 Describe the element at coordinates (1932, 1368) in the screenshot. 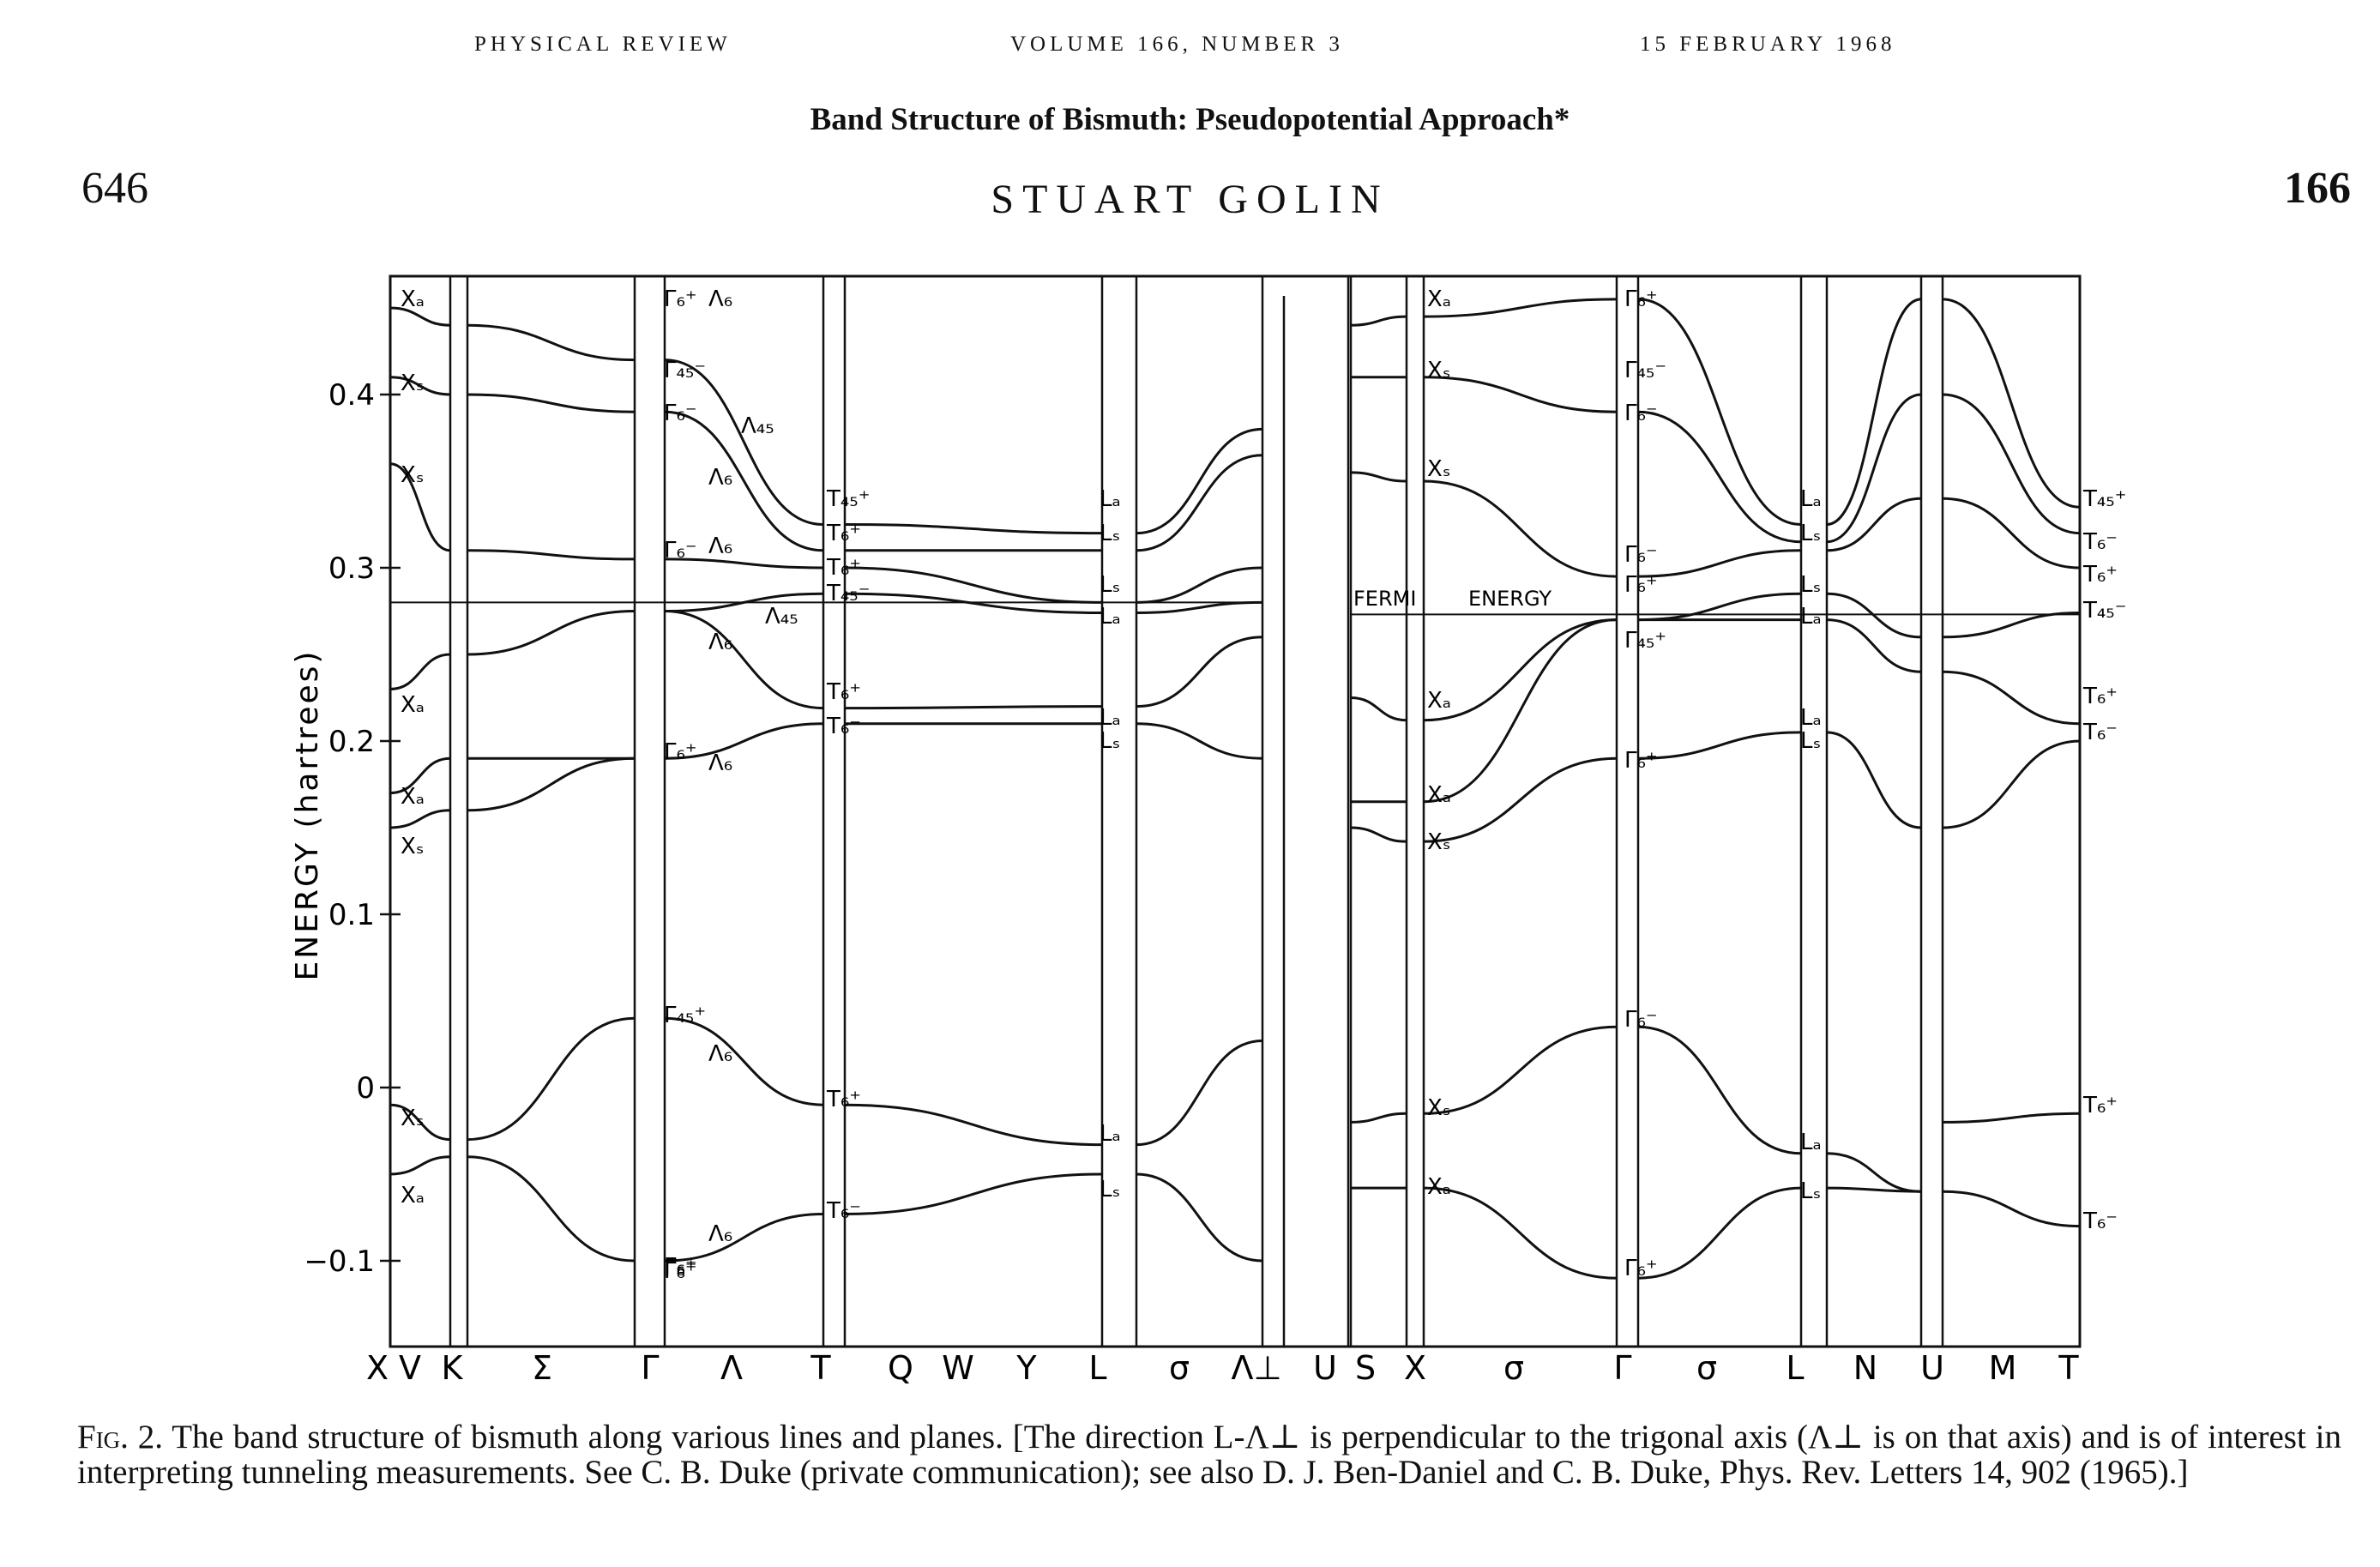

I see `x-axis-label: U` at that location.